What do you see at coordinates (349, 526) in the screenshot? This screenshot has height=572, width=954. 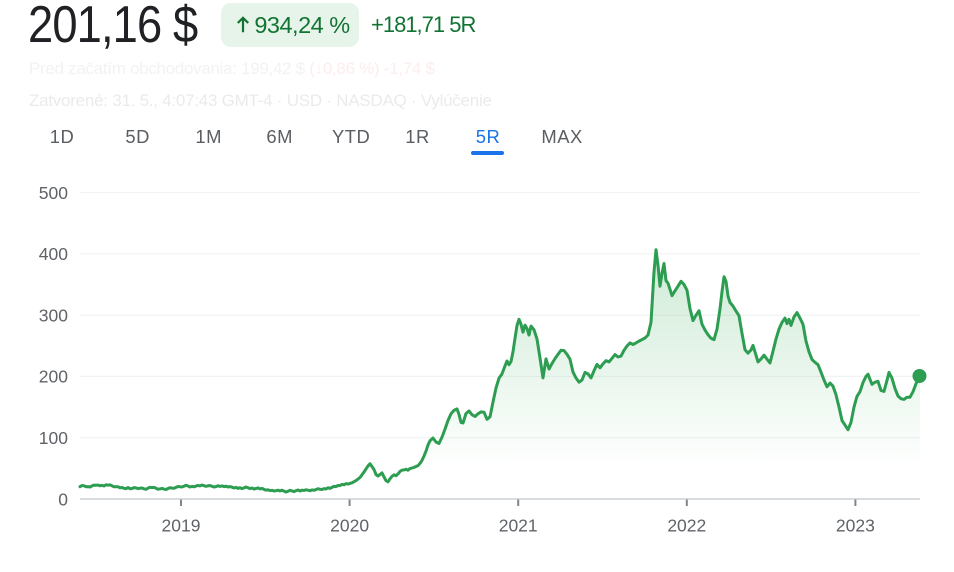 I see `svg-text: 2020` at bounding box center [349, 526].